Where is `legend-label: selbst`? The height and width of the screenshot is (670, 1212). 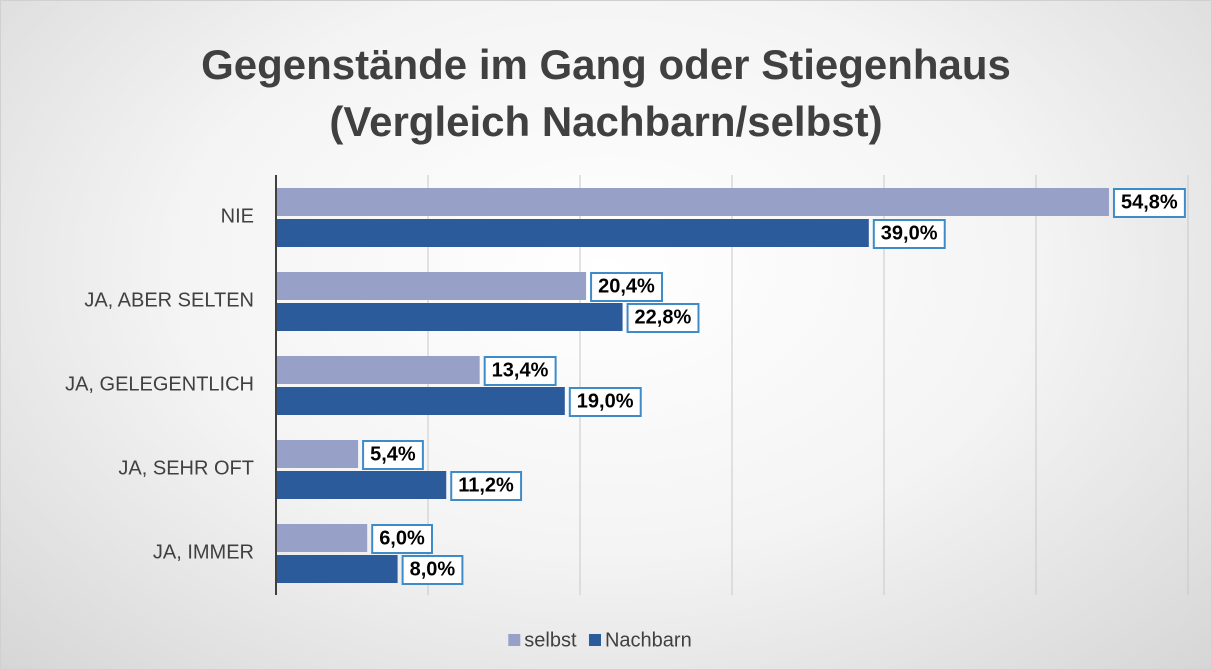 legend-label: selbst is located at coordinates (550, 640).